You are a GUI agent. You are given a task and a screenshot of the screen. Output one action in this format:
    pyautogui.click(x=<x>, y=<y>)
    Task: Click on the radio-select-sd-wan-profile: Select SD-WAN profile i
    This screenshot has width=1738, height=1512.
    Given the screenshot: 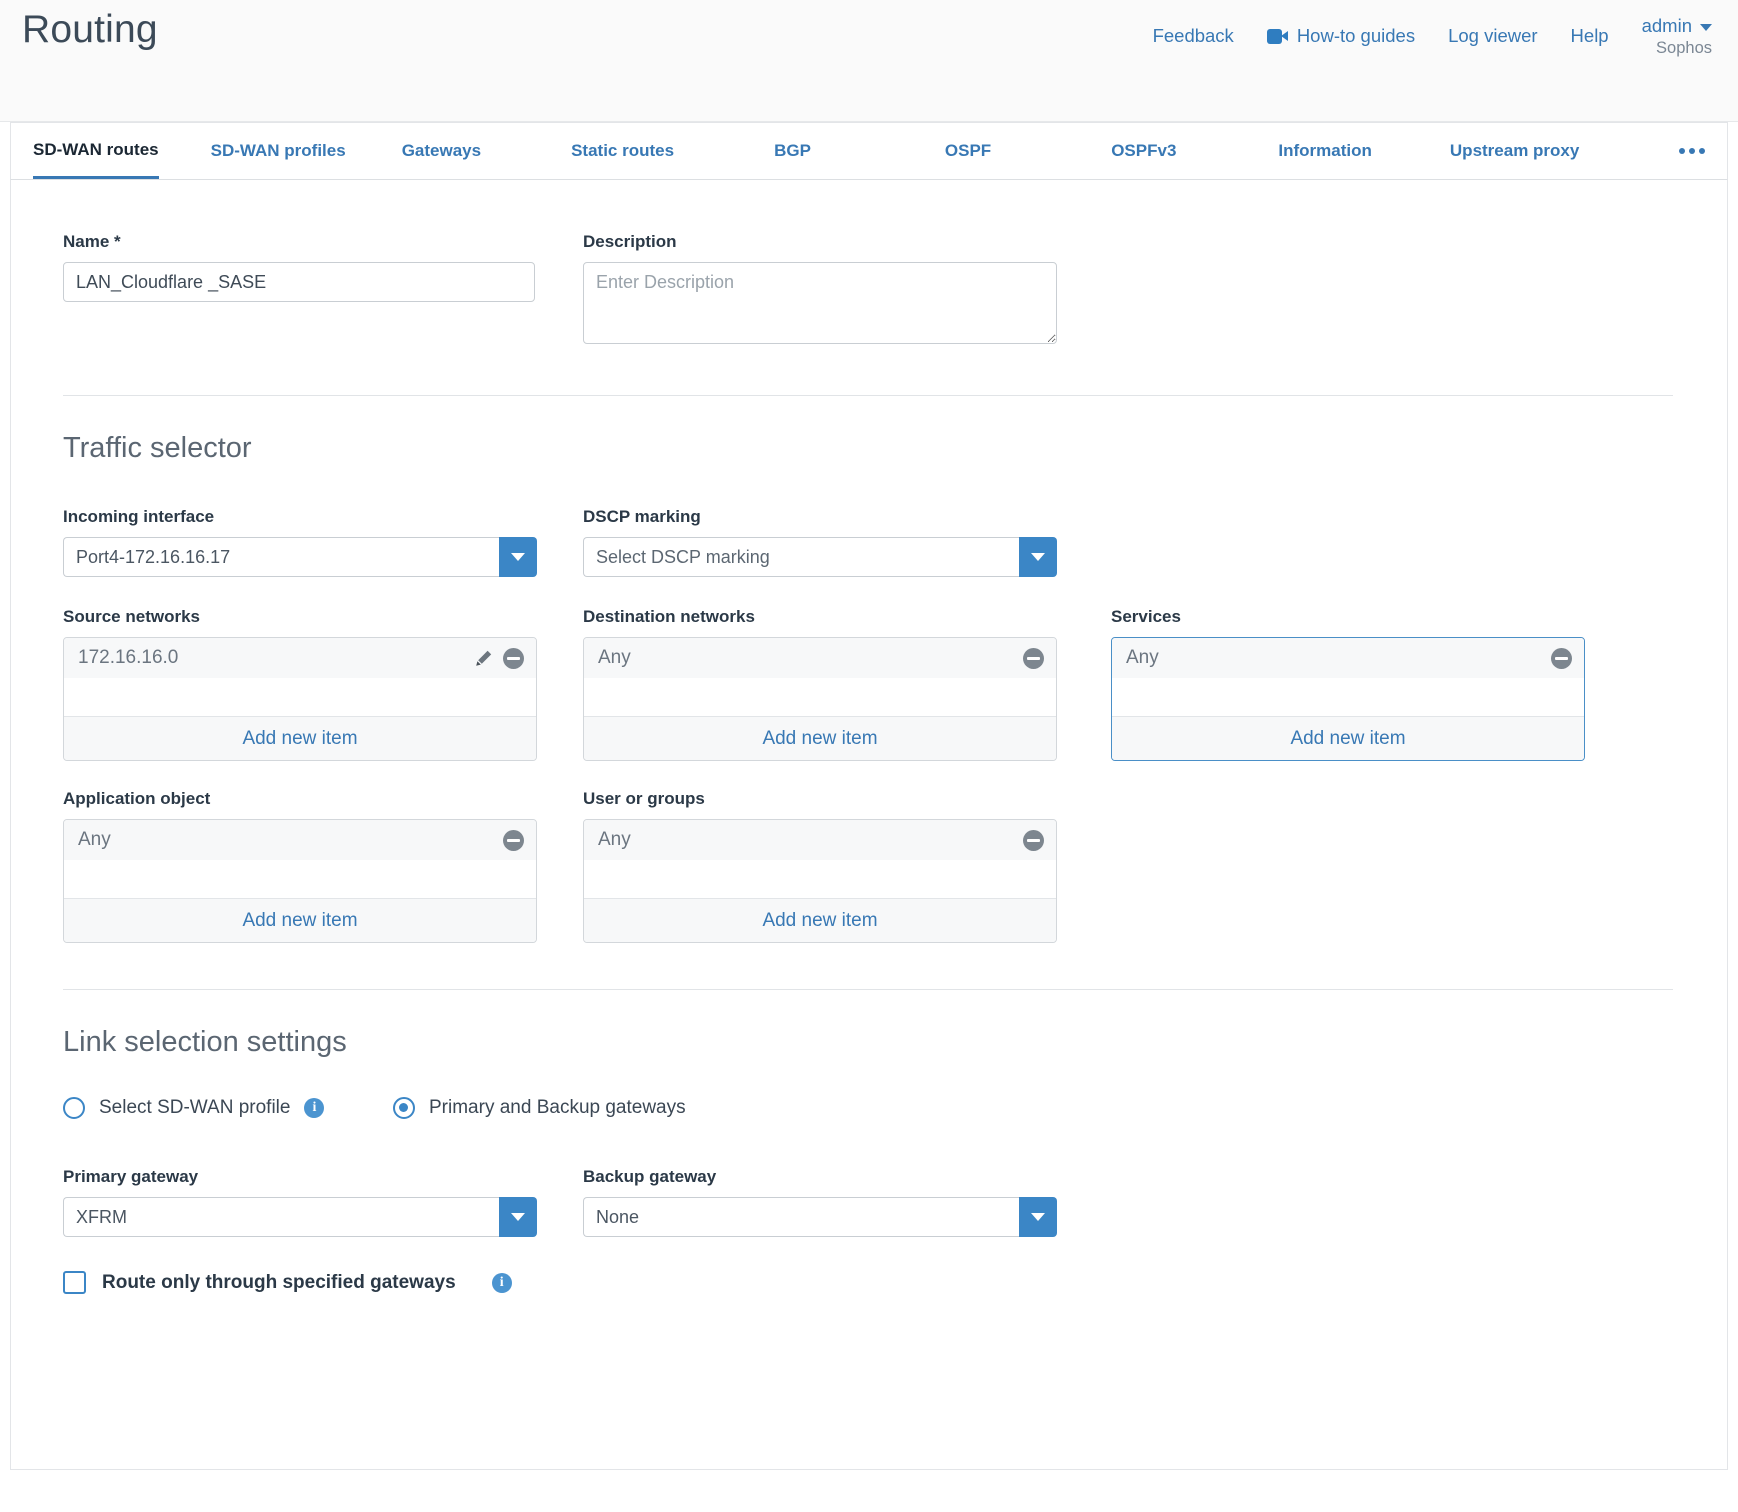 What is the action you would take?
    pyautogui.click(x=228, y=1108)
    